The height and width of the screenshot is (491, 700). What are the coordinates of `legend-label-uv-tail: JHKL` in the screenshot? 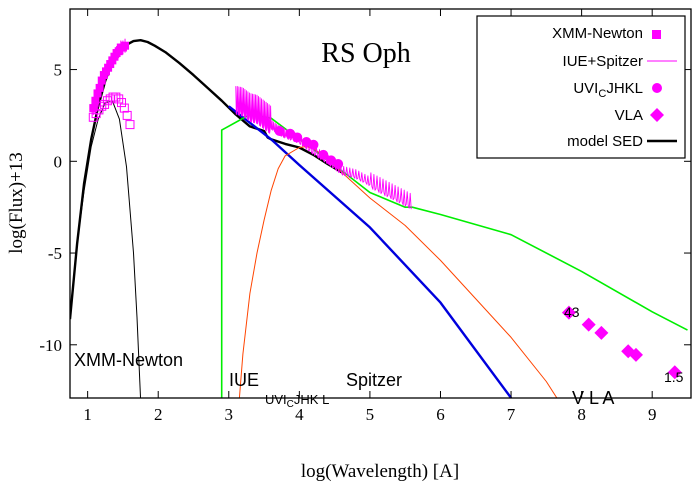 It's located at (624, 88).